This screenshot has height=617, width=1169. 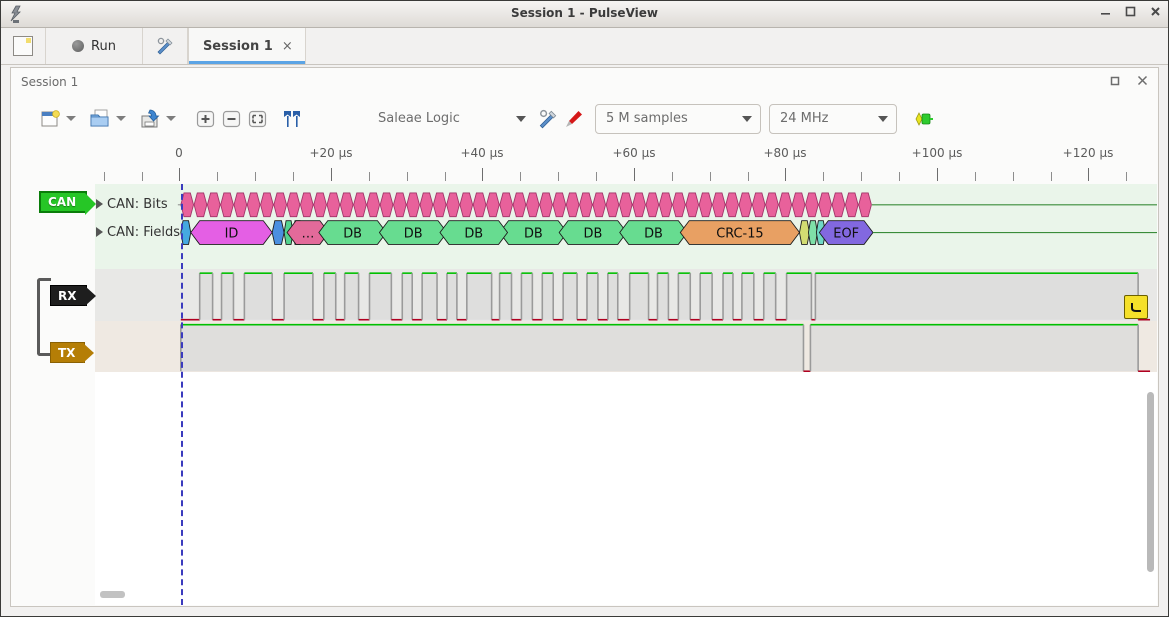 What do you see at coordinates (112, 594) in the screenshot?
I see `horizontal-scrollbar` at bounding box center [112, 594].